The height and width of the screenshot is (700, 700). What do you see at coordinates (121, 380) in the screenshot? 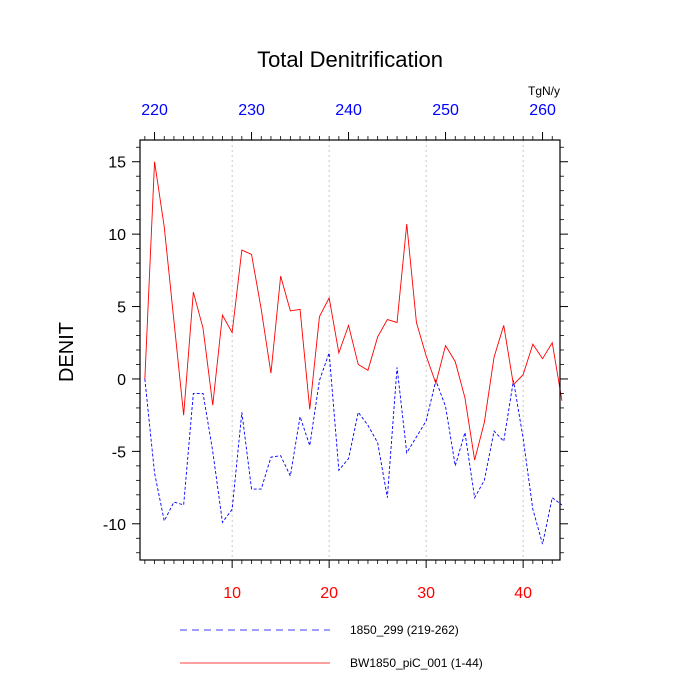
I see `y-tick-label: 0` at bounding box center [121, 380].